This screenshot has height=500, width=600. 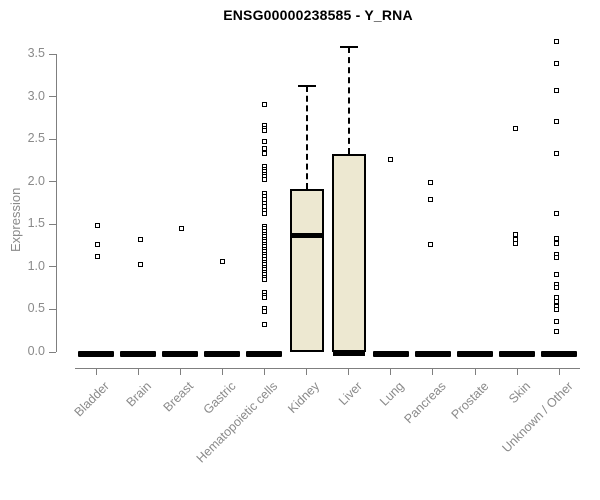 I want to click on x-tick-label: Bladder, so click(x=91, y=399).